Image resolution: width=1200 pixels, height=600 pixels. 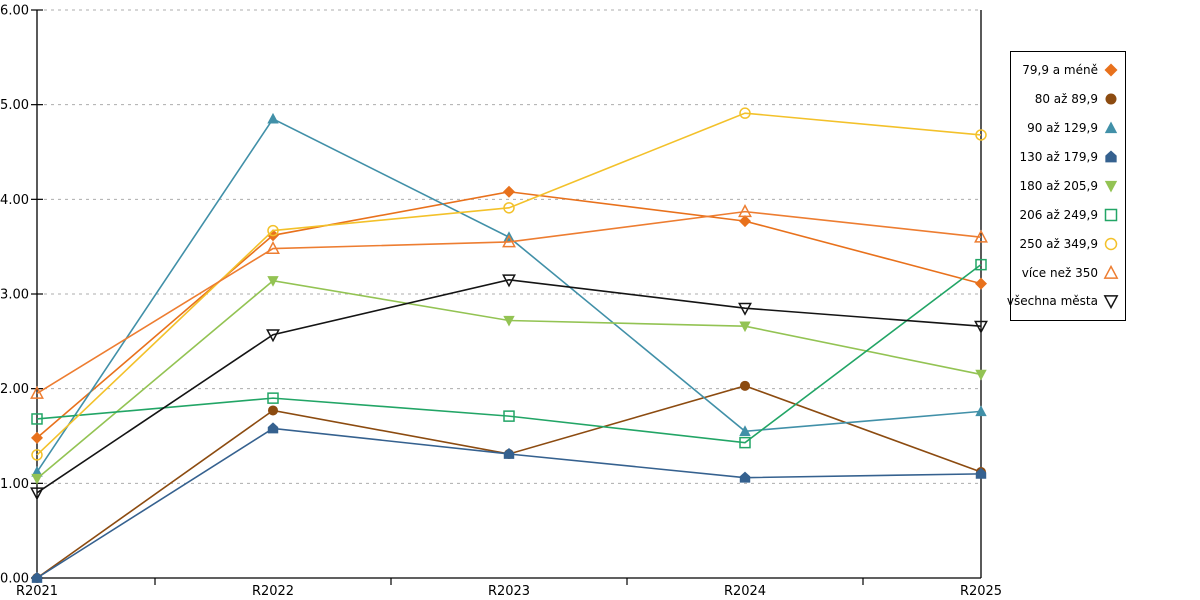 I want to click on legend-item-label: 130 až 179,9, so click(x=1058, y=157).